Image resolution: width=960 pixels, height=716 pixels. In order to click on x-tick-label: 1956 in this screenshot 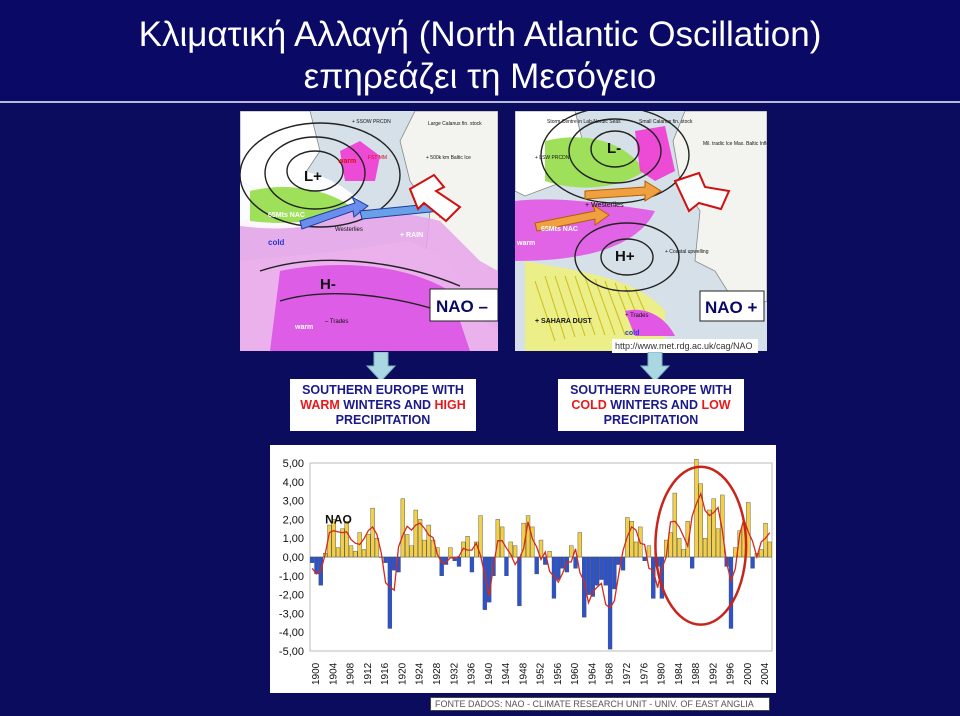, I will do `click(558, 673)`.